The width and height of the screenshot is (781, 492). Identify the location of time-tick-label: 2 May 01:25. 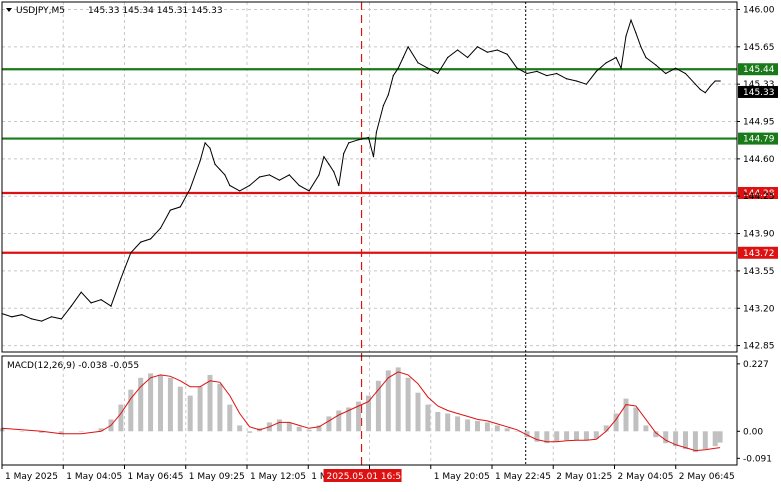
(584, 477).